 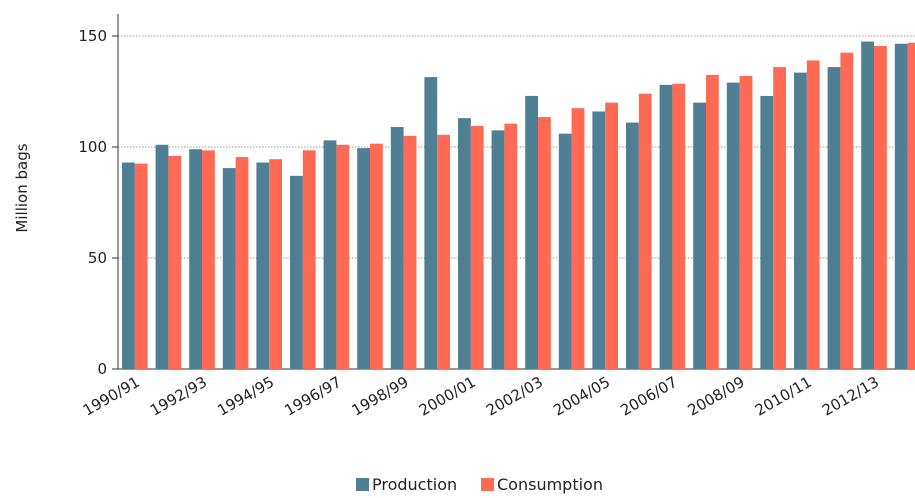 What do you see at coordinates (850, 396) in the screenshot?
I see `x-tick-label: 2012/13` at bounding box center [850, 396].